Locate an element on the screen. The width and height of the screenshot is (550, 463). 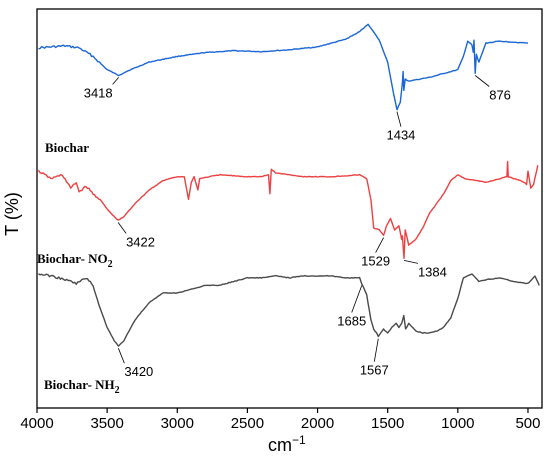
x-axis-title: cm−1 is located at coordinates (287, 444).